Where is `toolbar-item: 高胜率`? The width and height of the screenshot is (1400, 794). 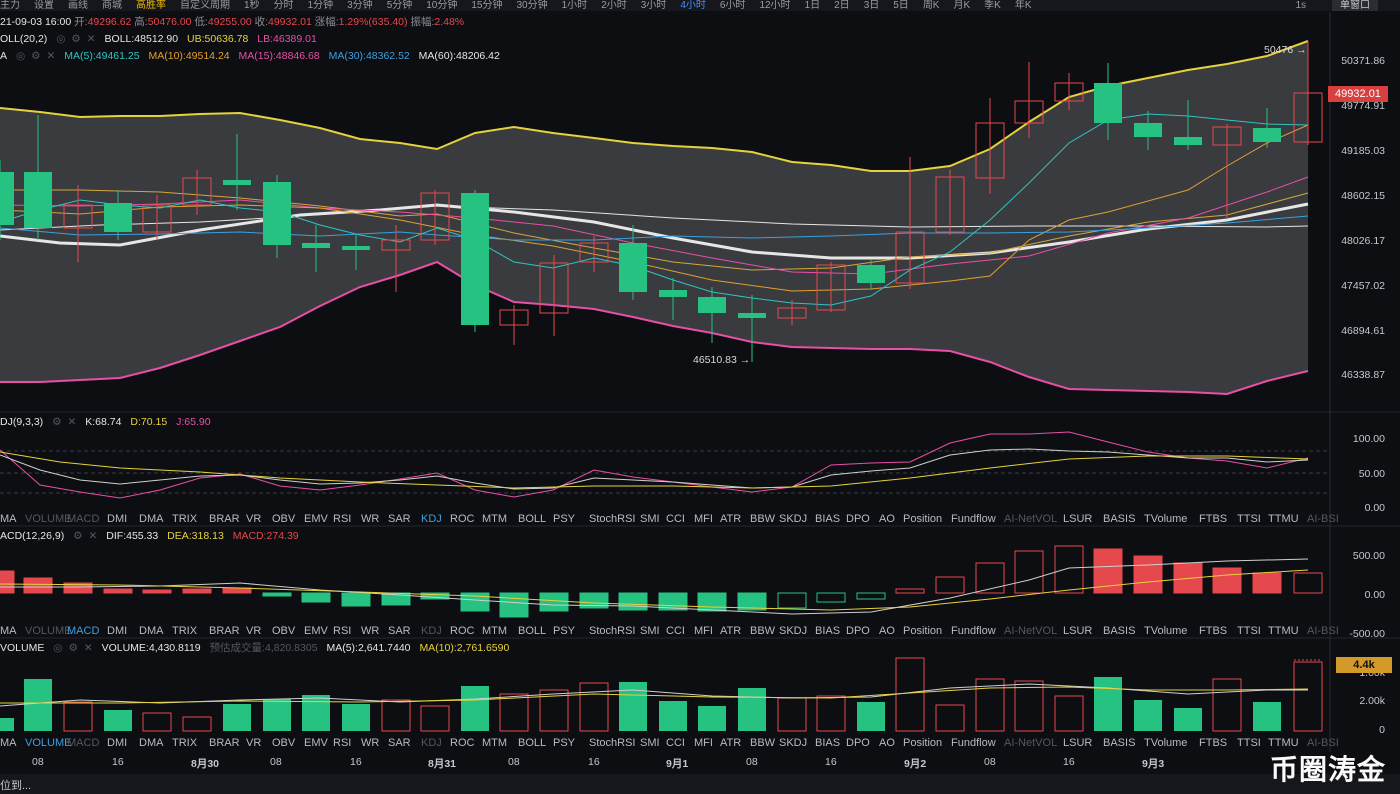 toolbar-item: 高胜率 is located at coordinates (151, 5).